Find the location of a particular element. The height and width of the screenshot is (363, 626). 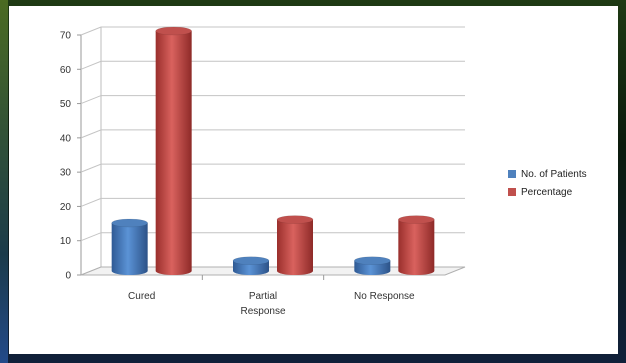

legend-item-patients: No. of Patients is located at coordinates (547, 174).